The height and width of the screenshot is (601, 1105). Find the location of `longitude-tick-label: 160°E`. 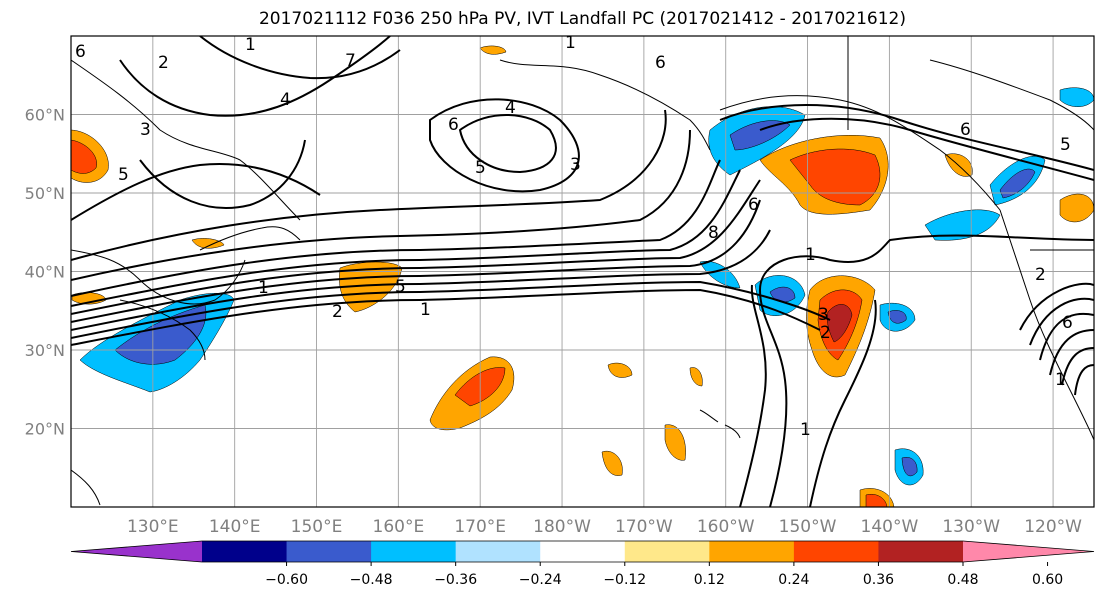

longitude-tick-label: 160°E is located at coordinates (399, 527).